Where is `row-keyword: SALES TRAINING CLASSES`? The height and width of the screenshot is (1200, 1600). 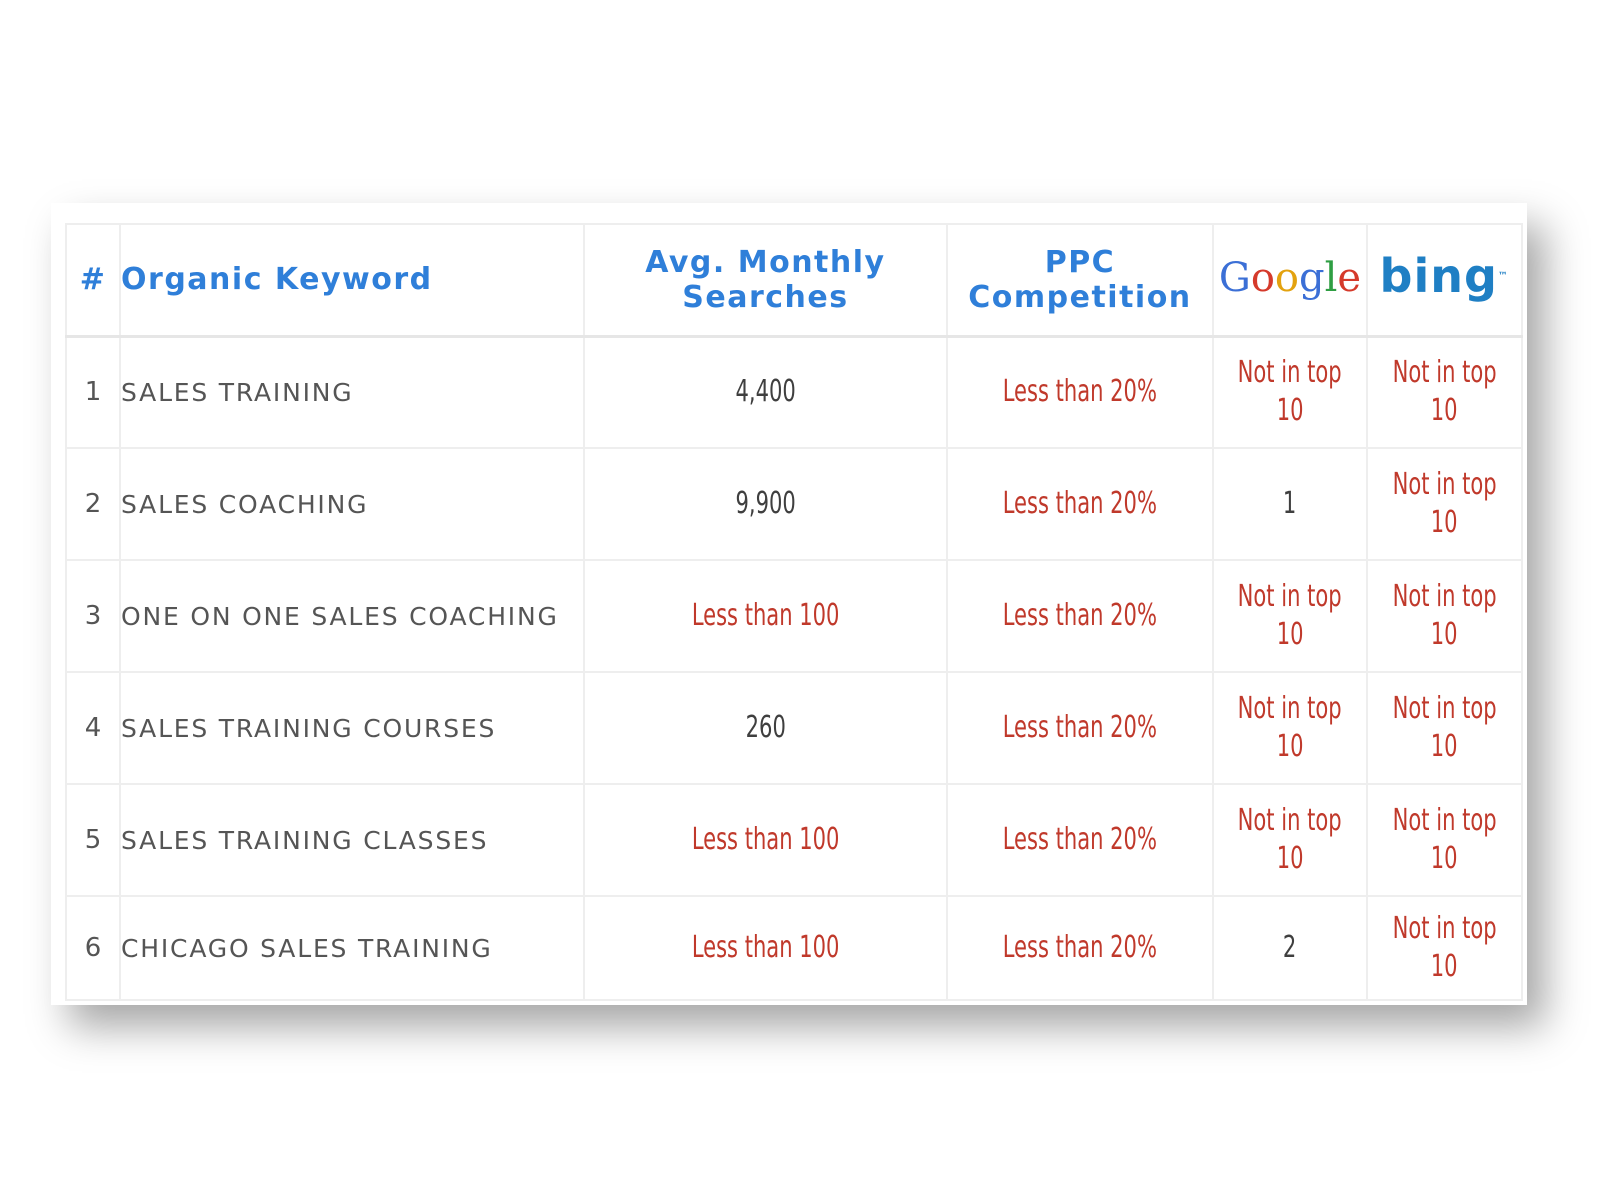 row-keyword: SALES TRAINING CLASSES is located at coordinates (352, 840).